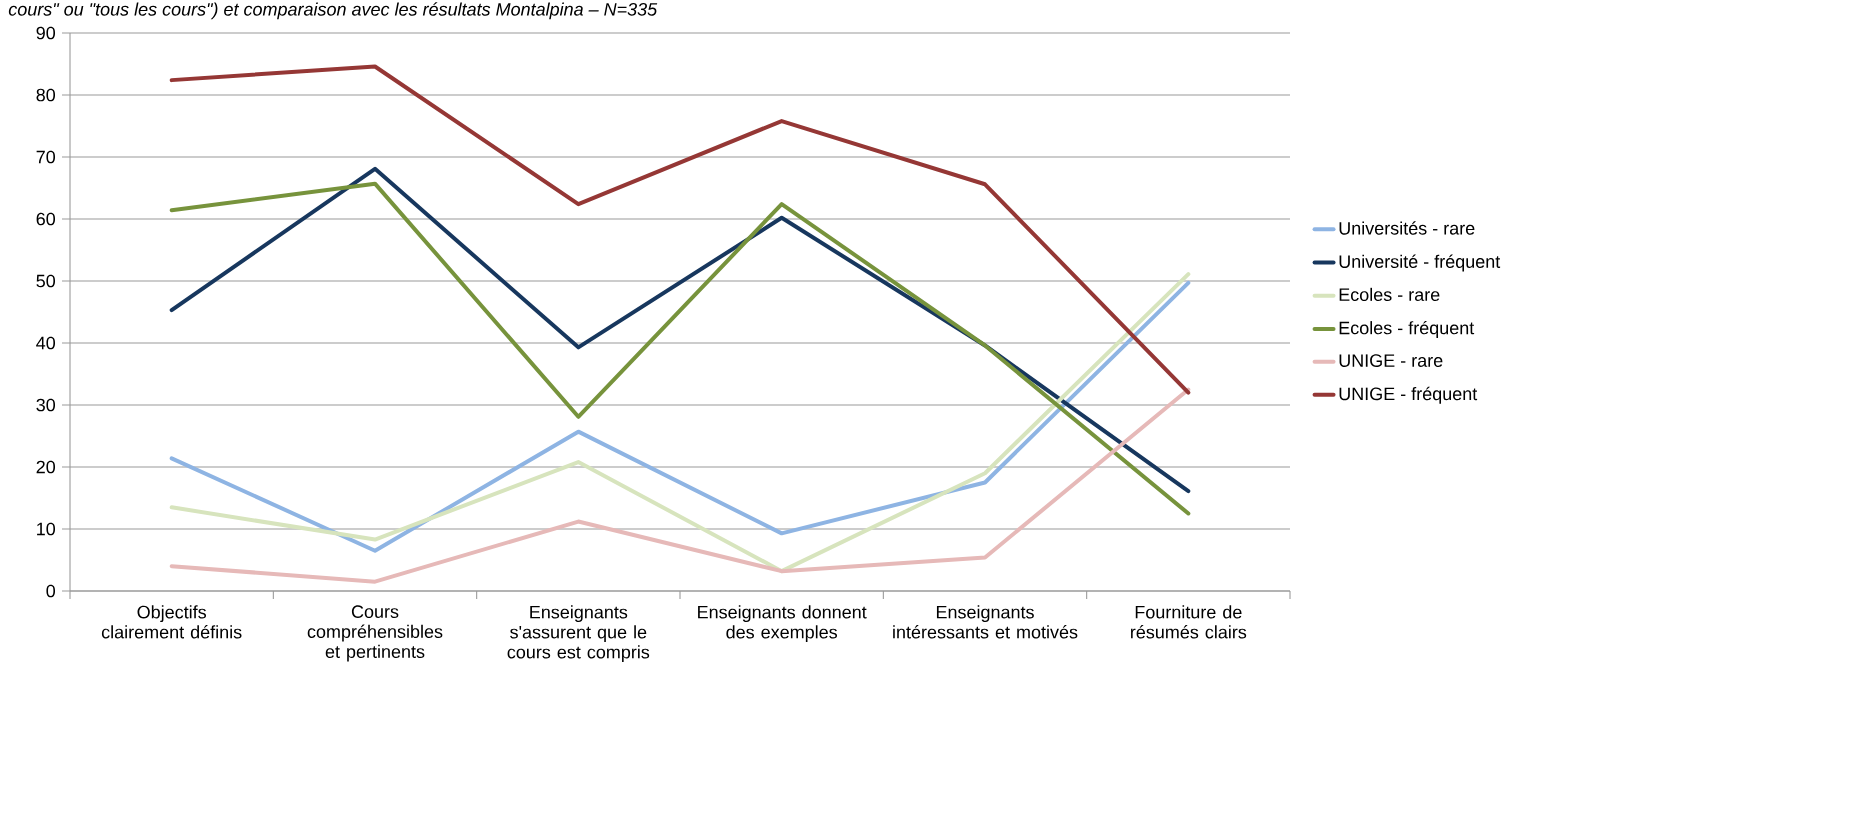  I want to click on legend-label: UNIGE - fréquent, so click(1408, 395).